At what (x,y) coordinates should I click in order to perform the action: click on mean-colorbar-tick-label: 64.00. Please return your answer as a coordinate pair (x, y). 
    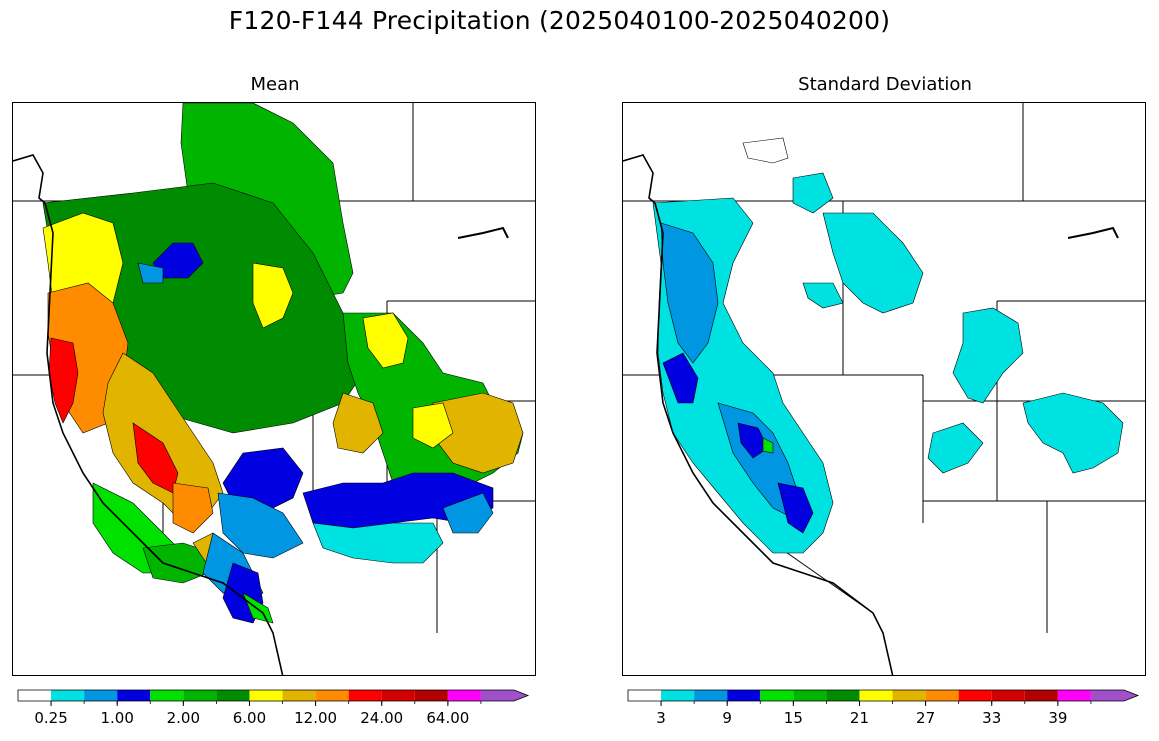
    Looking at the image, I should click on (447, 718).